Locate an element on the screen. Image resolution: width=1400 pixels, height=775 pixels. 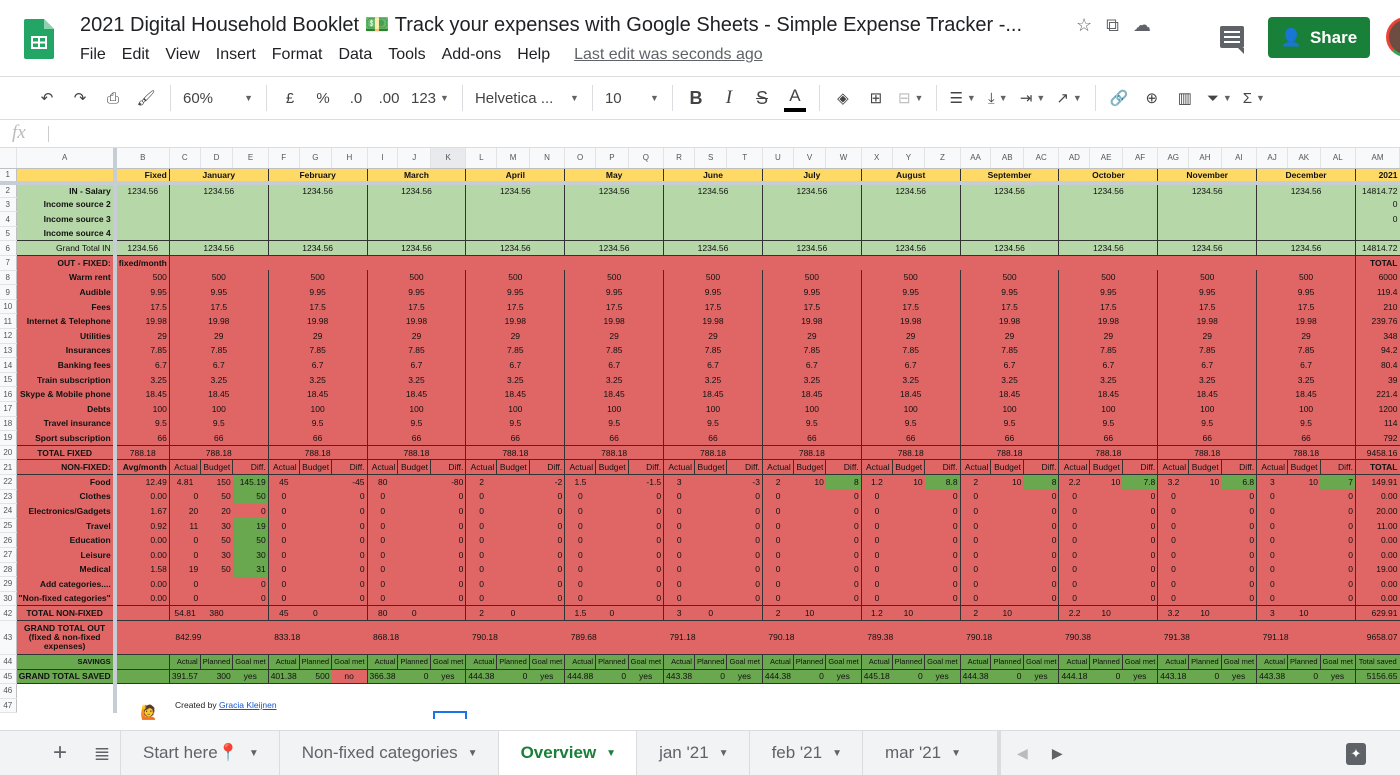
section-label: NON-FIXED: is located at coordinates (66, 467).